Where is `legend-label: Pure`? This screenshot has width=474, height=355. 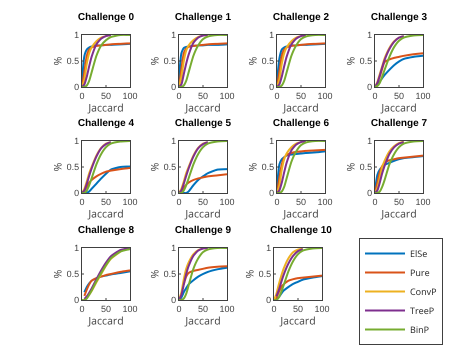 legend-label: Pure is located at coordinates (420, 273).